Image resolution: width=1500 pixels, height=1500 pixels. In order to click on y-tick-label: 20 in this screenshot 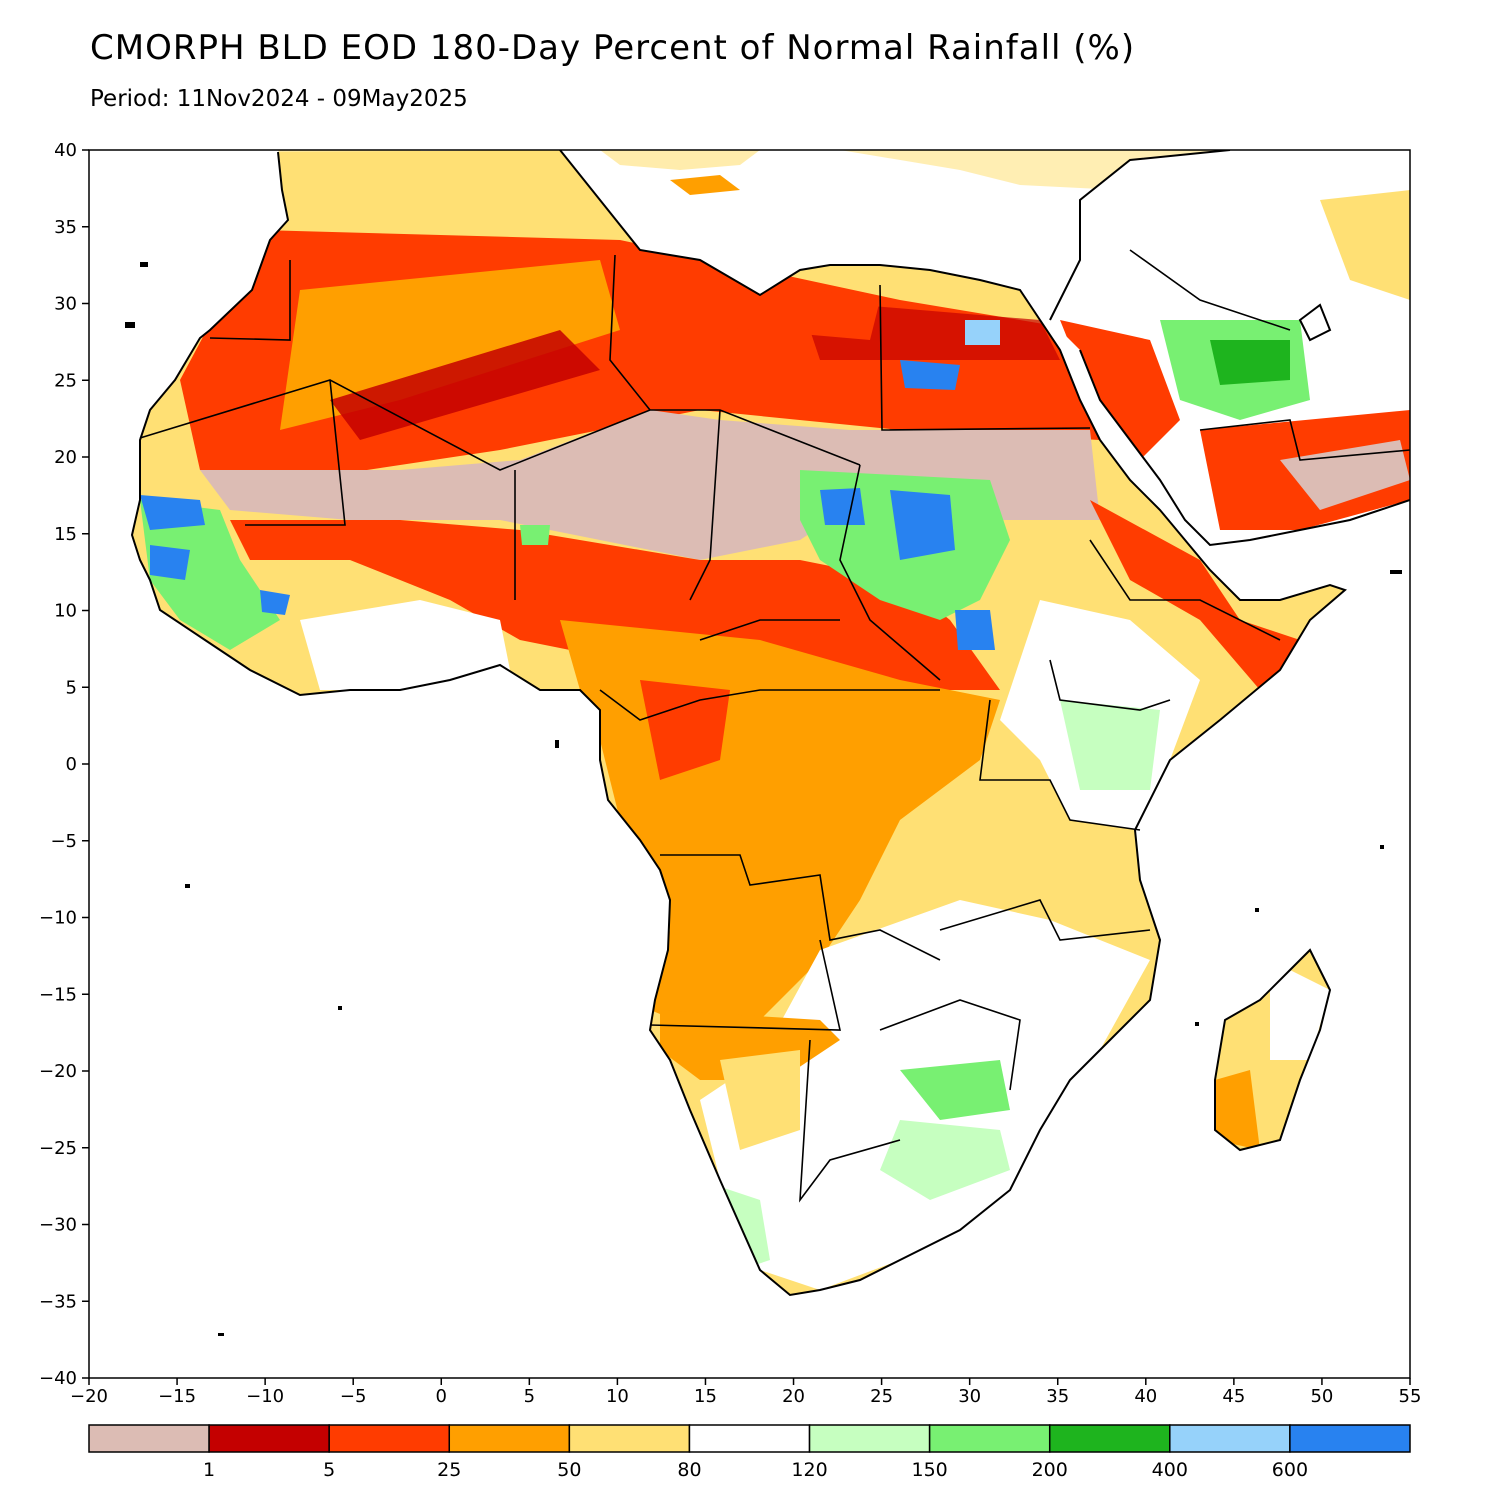, I will do `click(65, 457)`.